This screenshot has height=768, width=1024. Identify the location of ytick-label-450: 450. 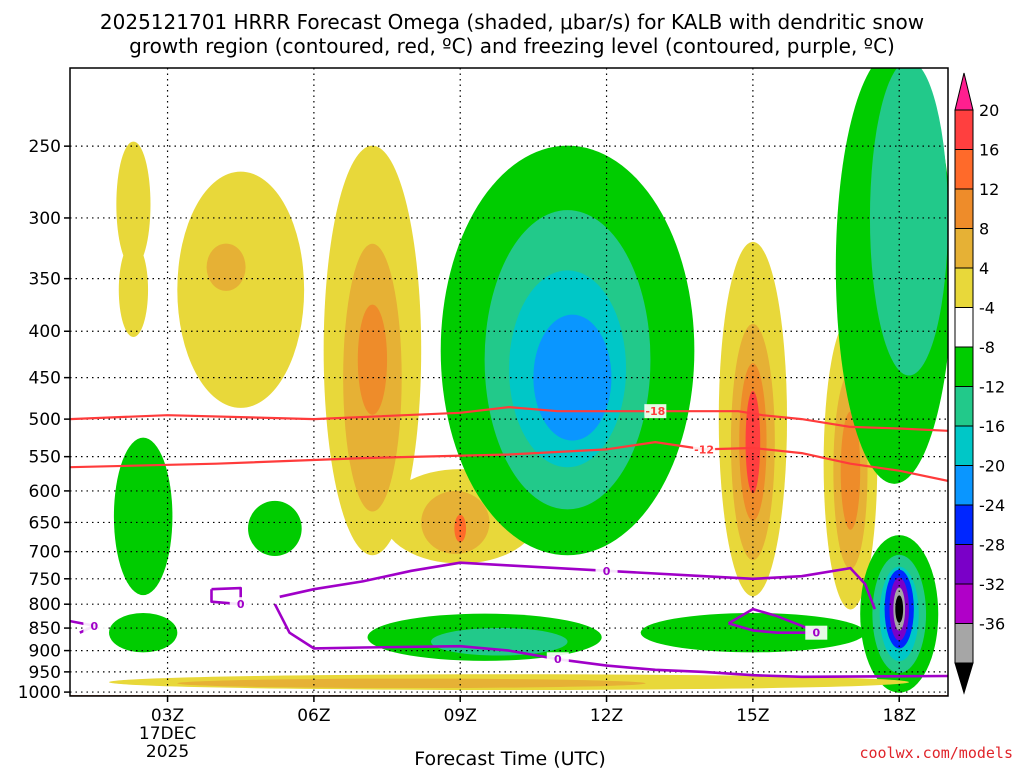
(45, 379).